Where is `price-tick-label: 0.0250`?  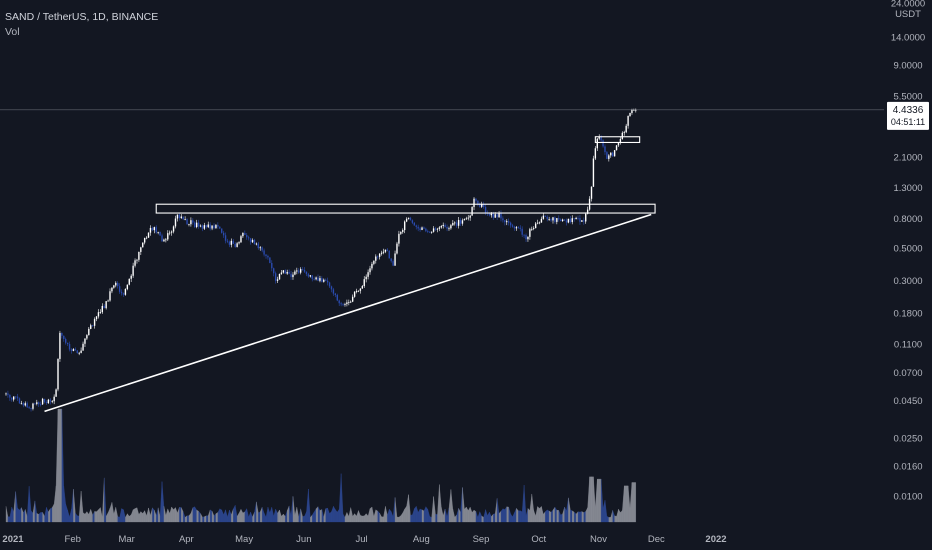
price-tick-label: 0.0250 is located at coordinates (907, 438).